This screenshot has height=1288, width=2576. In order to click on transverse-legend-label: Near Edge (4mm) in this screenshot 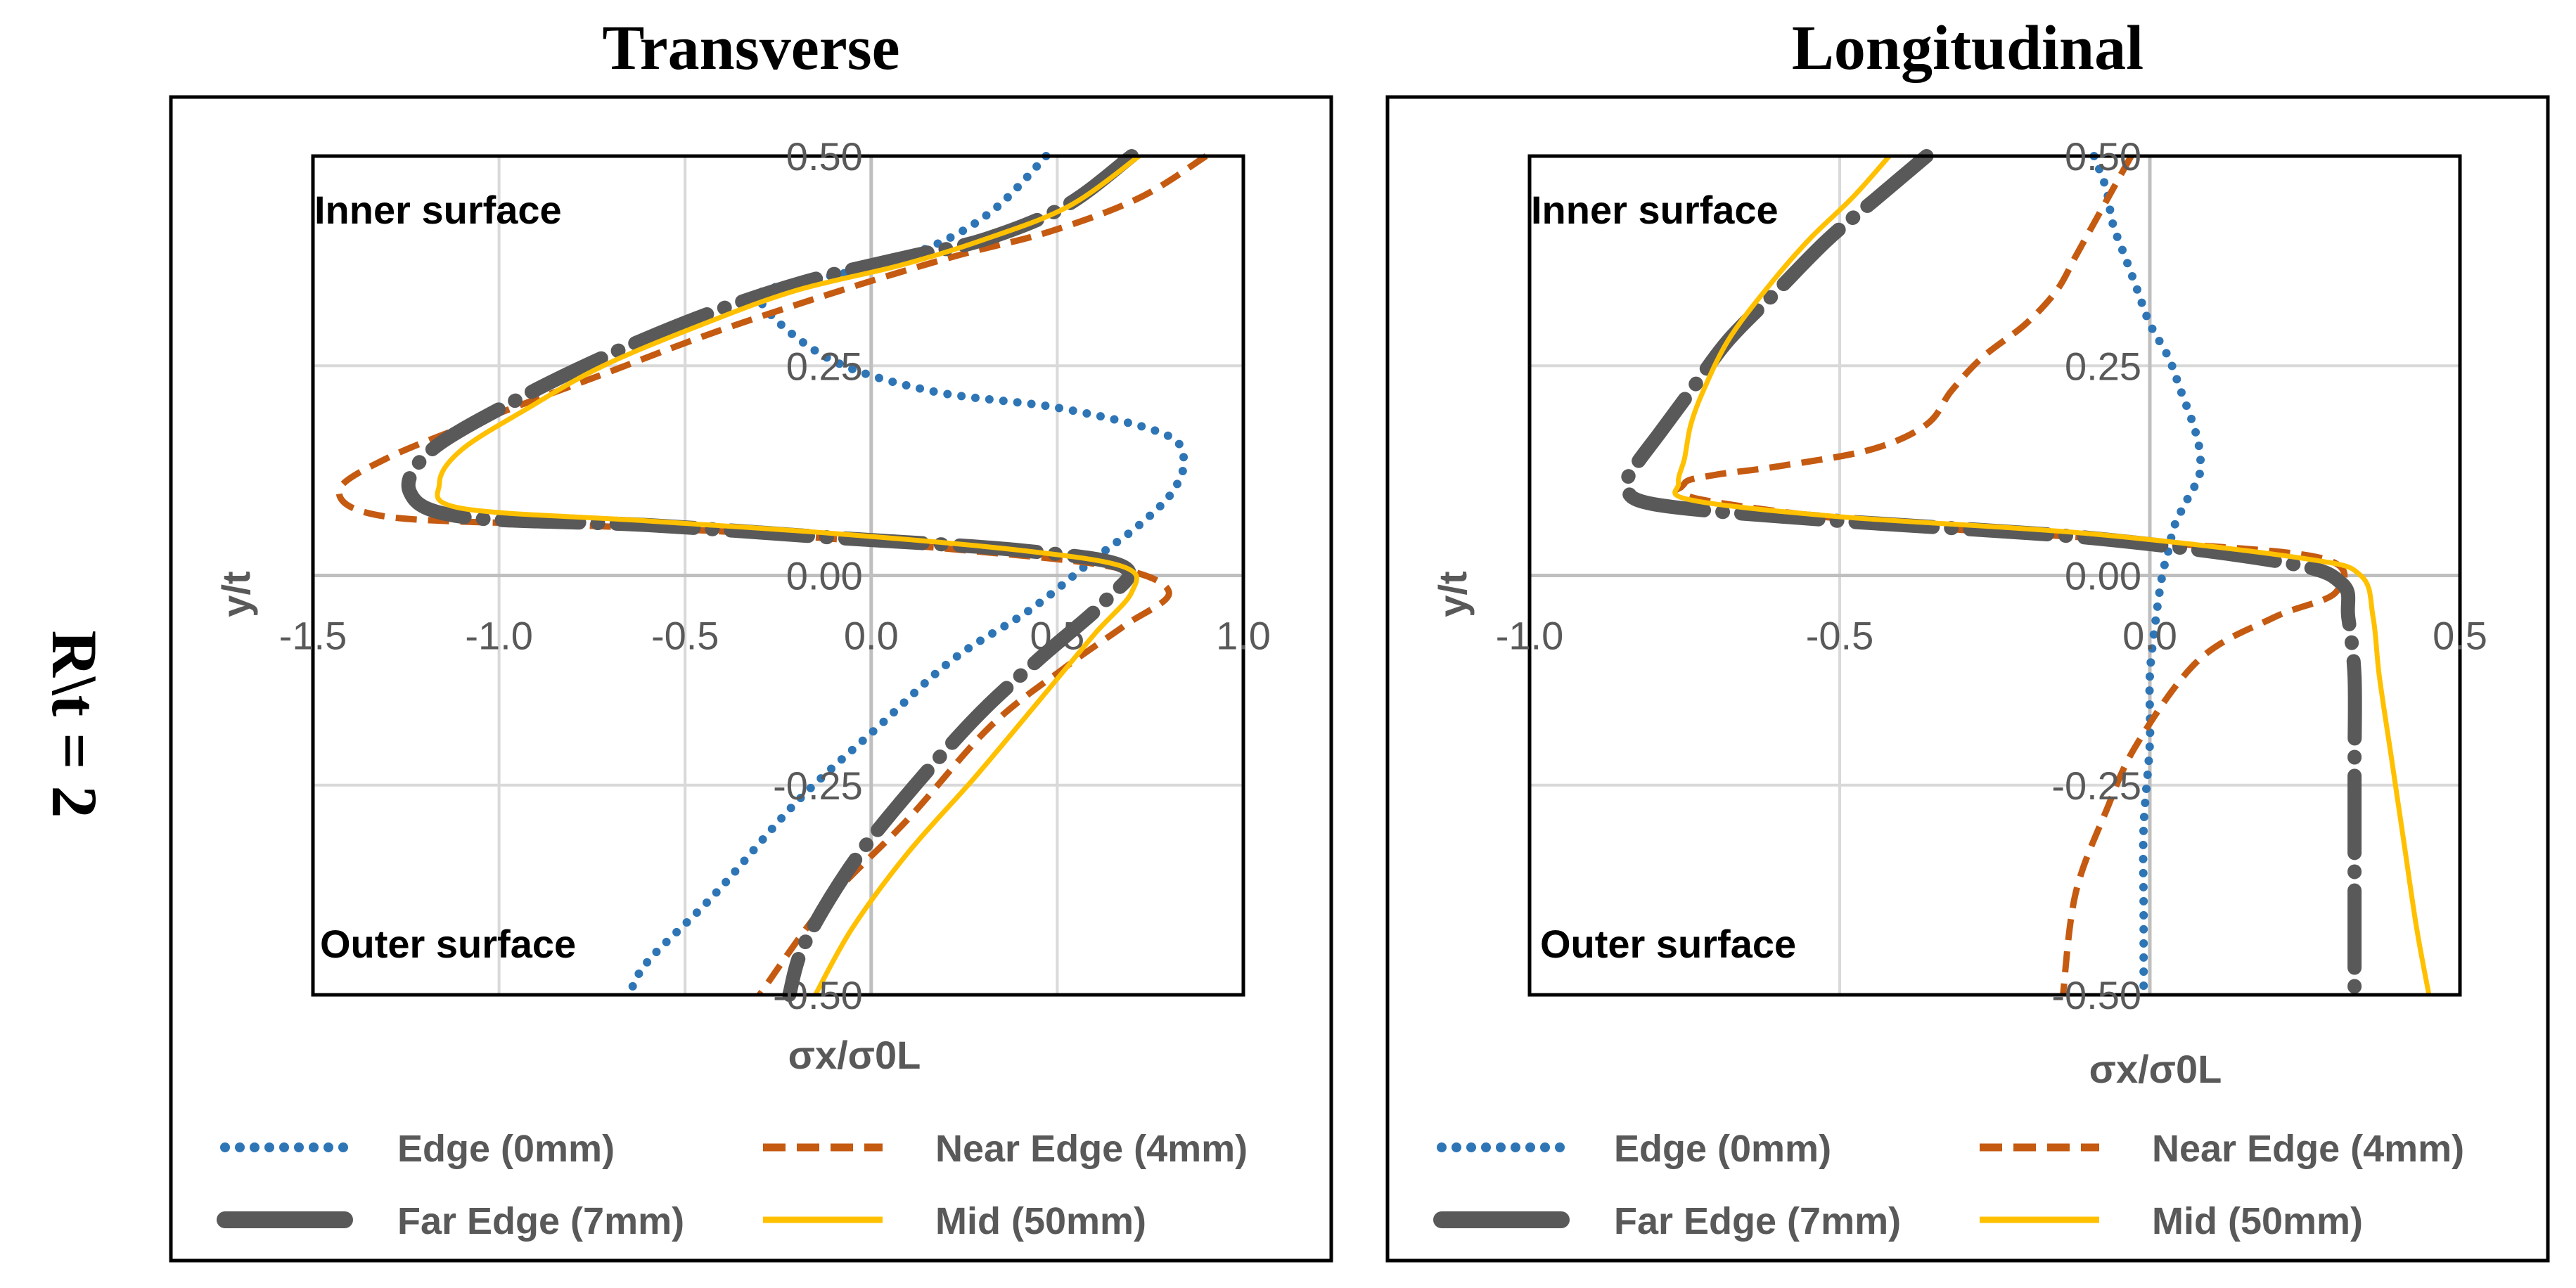, I will do `click(1091, 1149)`.